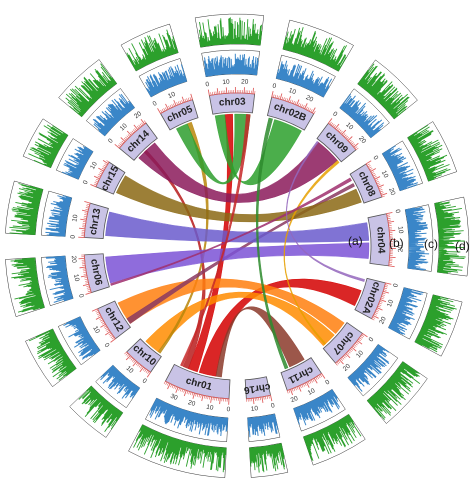 Image resolution: width=474 pixels, height=495 pixels. Describe the element at coordinates (245, 82) in the screenshot. I see `tick-label-chr03-2: 20` at that location.